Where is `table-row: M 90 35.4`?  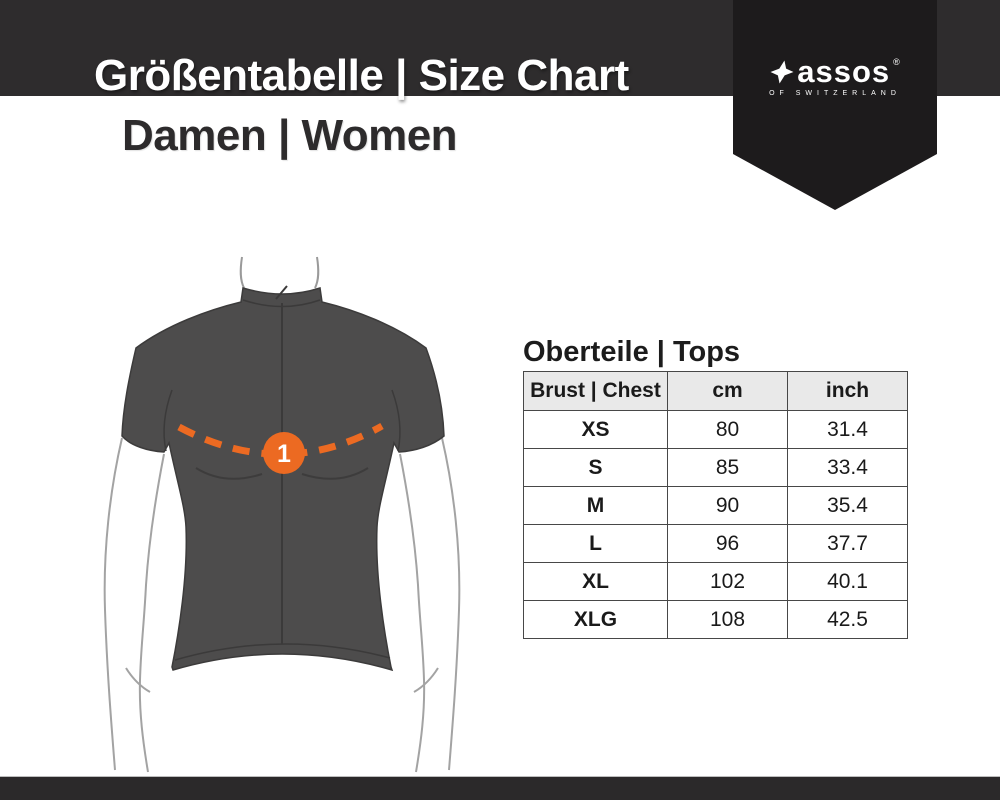 table-row: M 90 35.4 is located at coordinates (715, 505).